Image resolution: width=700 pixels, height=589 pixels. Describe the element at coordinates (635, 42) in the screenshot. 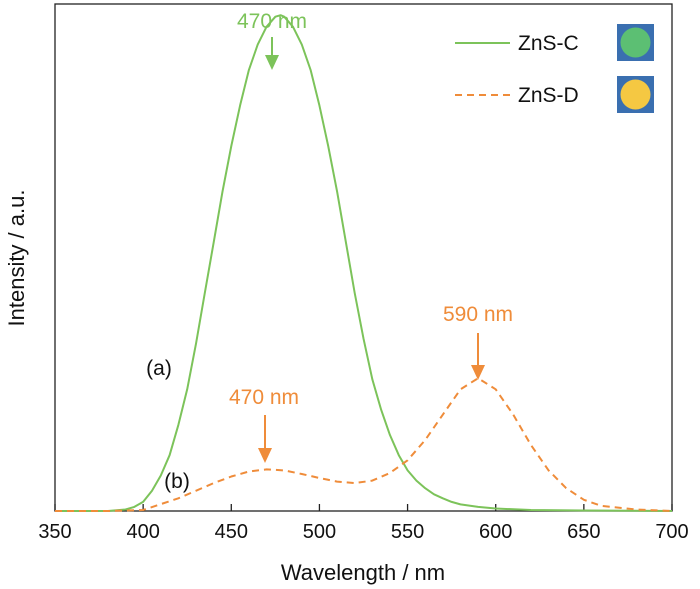

I see `legend-swatch-zns-c` at that location.